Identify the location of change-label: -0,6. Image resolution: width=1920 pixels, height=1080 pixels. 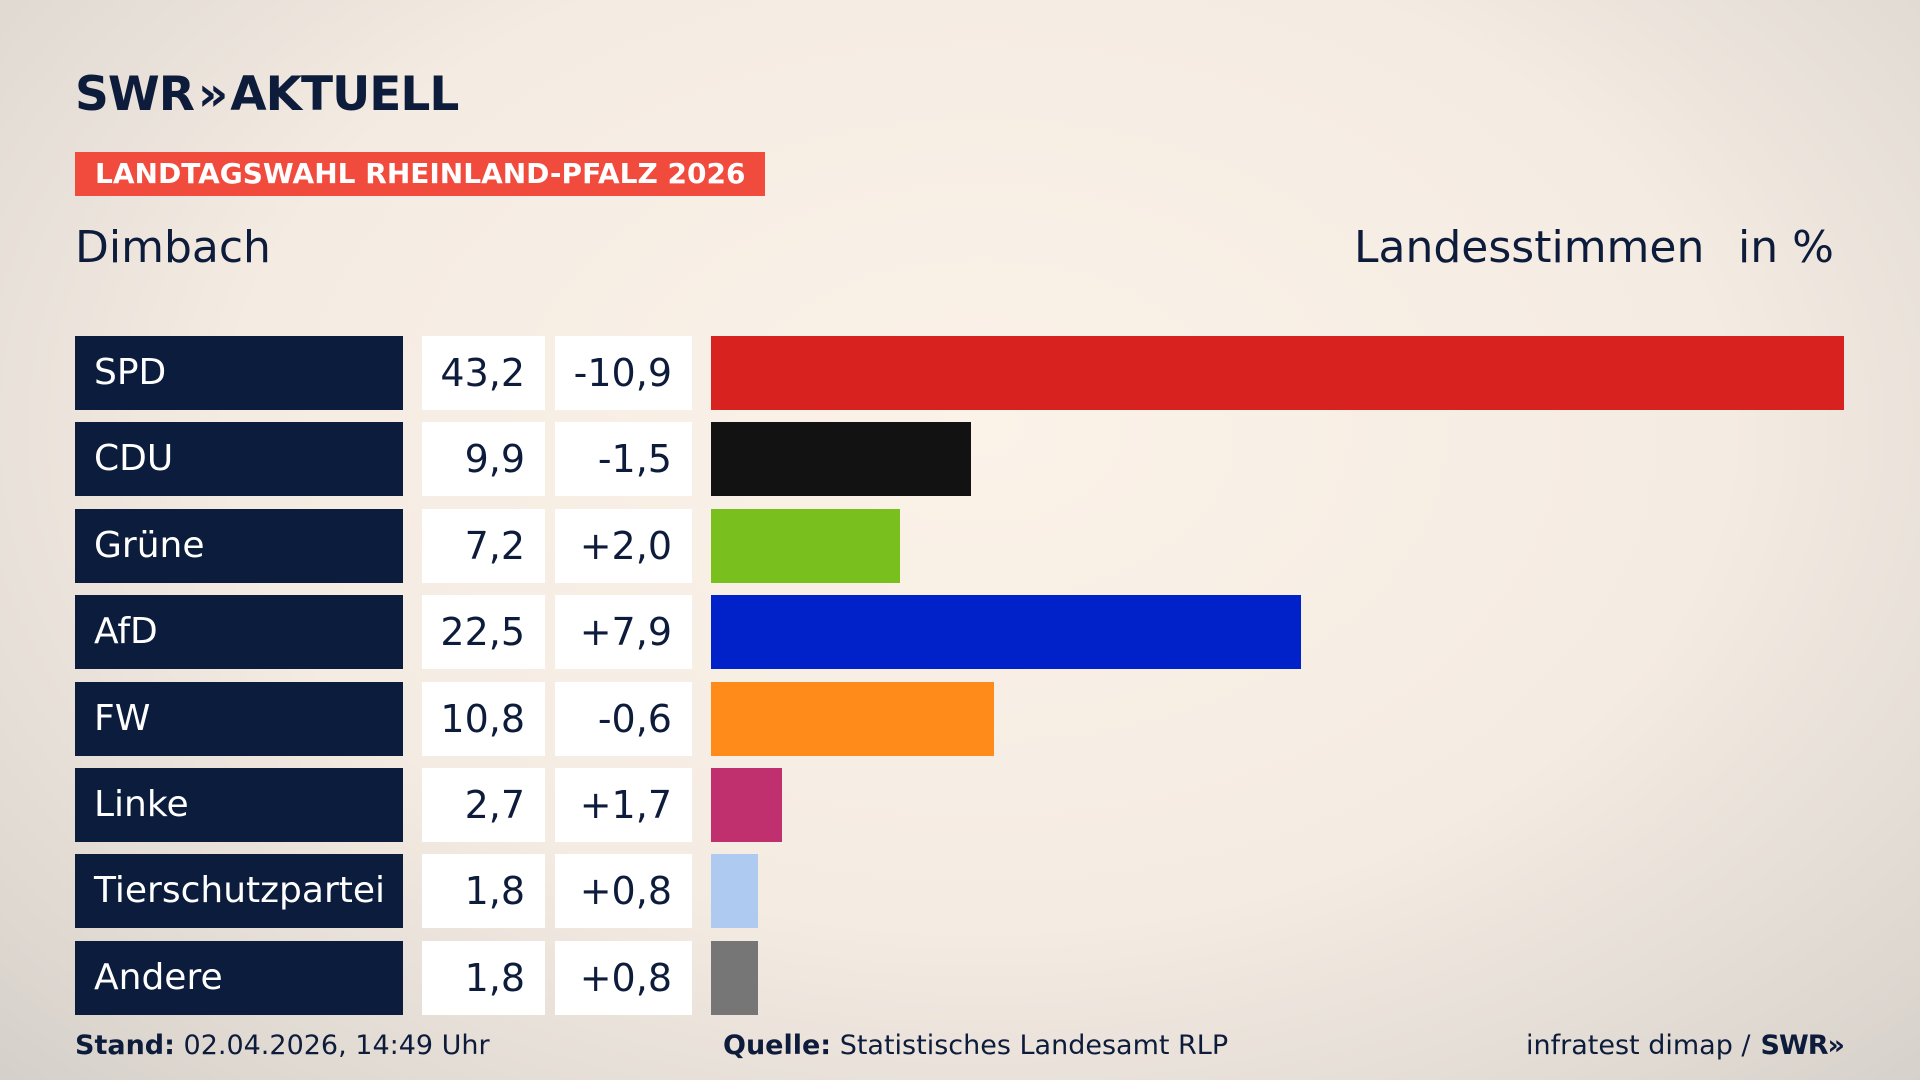
(623, 718).